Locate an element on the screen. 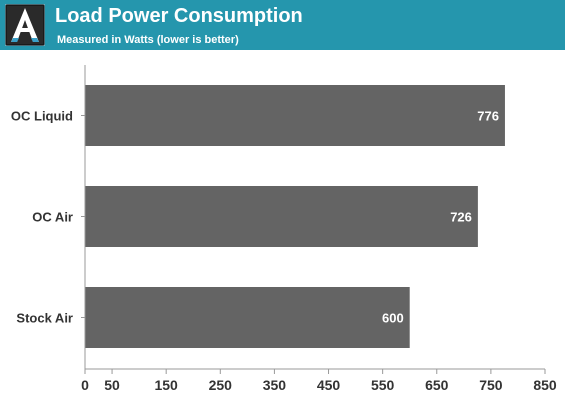  bar-value-label: 776 is located at coordinates (488, 116).